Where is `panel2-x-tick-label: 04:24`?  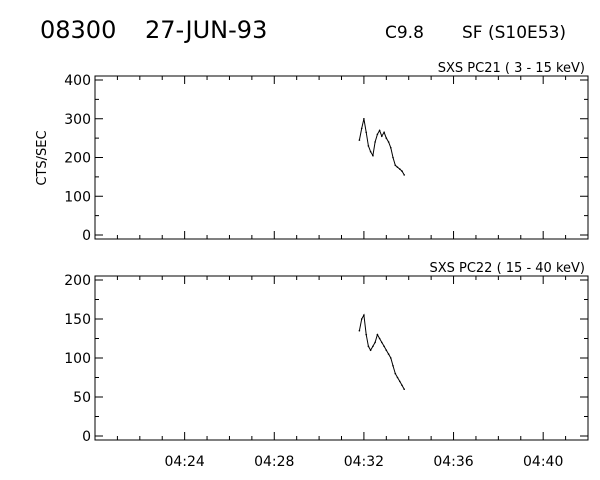
panel2-x-tick-label: 04:24 is located at coordinates (184, 462).